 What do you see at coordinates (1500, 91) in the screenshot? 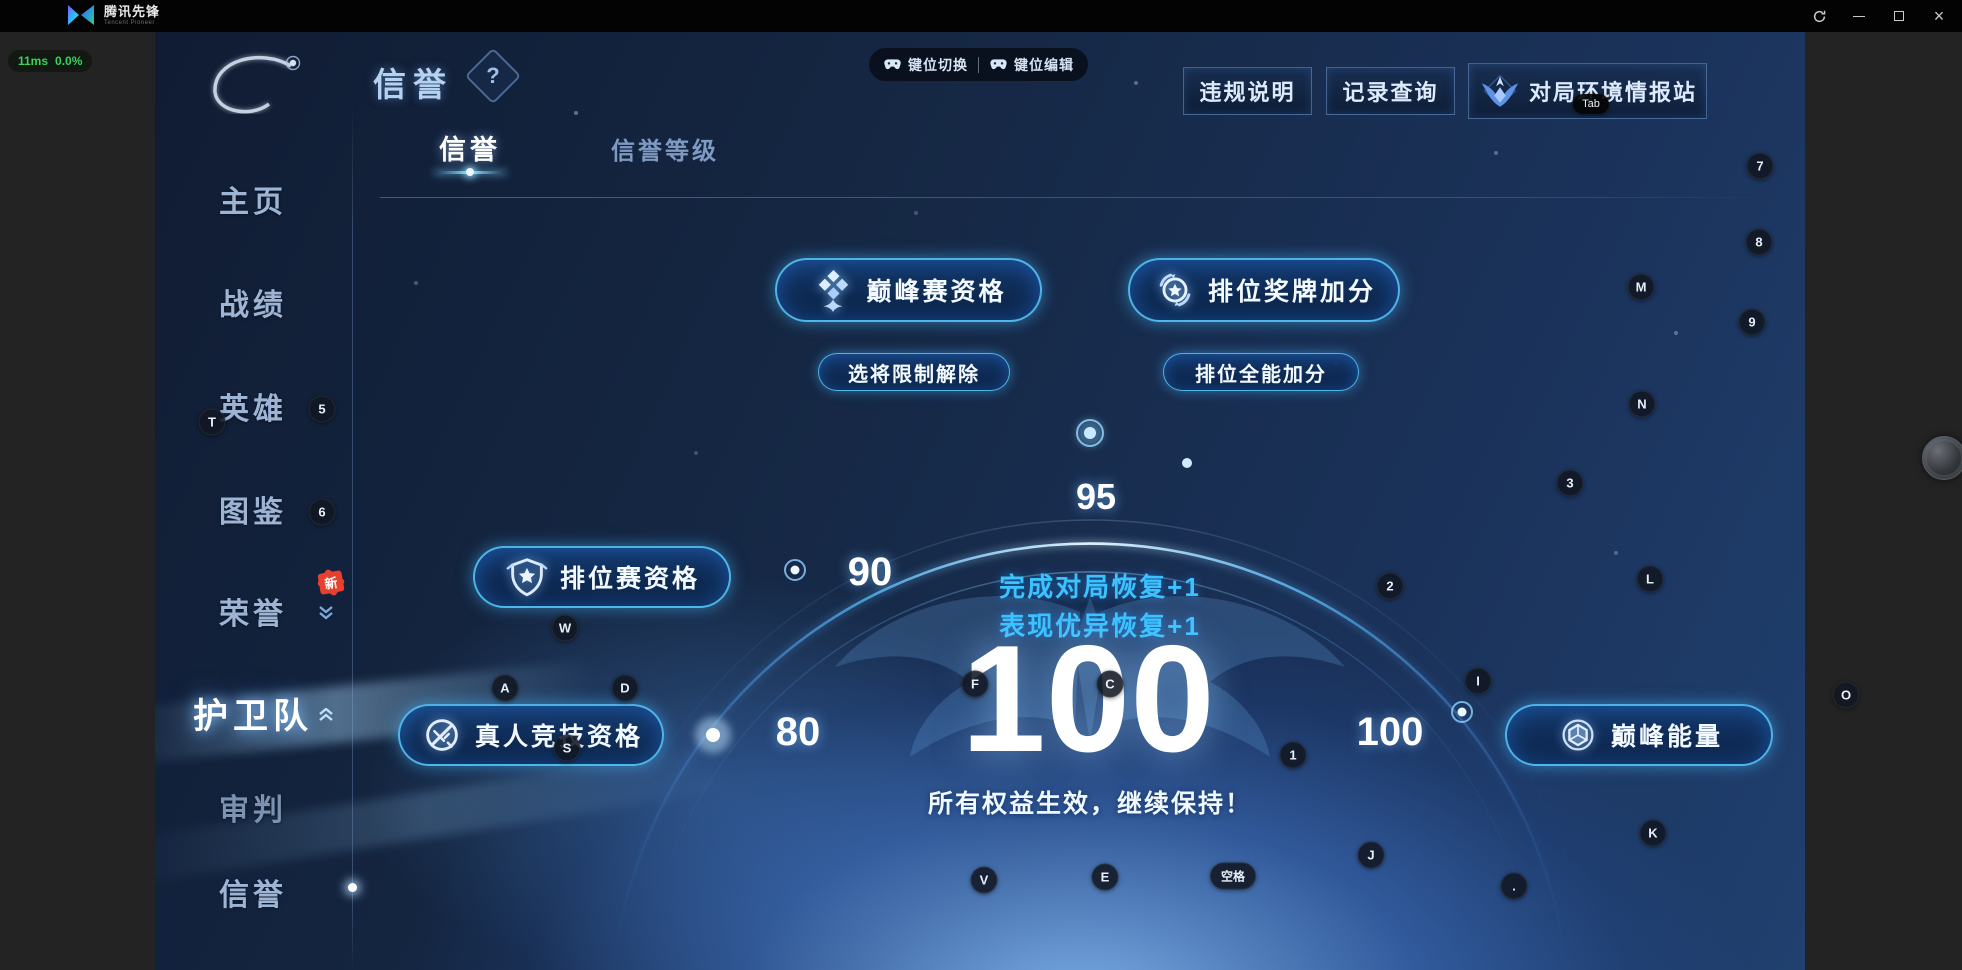
I see `eagle-emblem-icon` at bounding box center [1500, 91].